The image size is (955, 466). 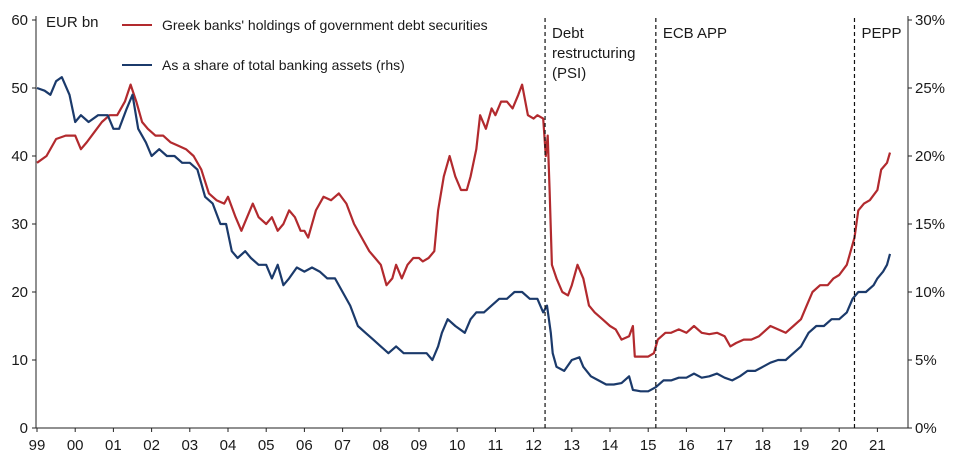 What do you see at coordinates (930, 156) in the screenshot?
I see `y-right-tick-label: 20%` at bounding box center [930, 156].